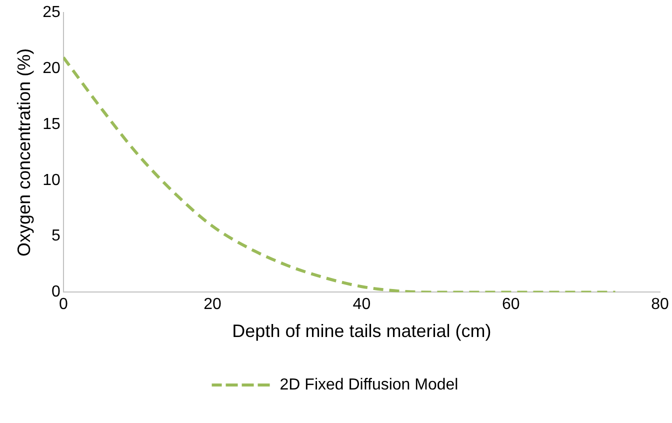  Describe the element at coordinates (511, 305) in the screenshot. I see `x-tick-label: 60` at that location.